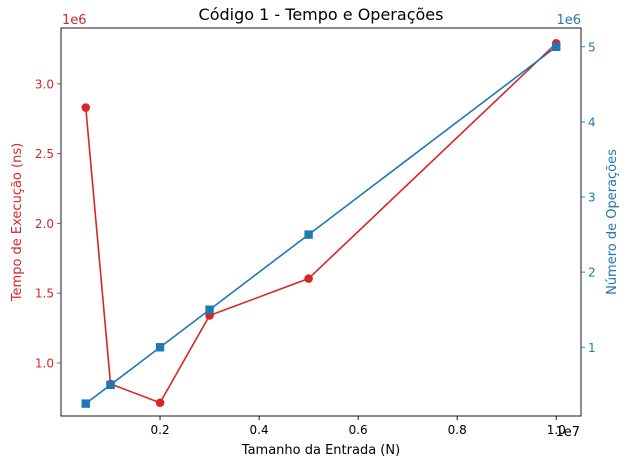  What do you see at coordinates (44, 154) in the screenshot?
I see `left-tick-label-3: 2.5` at bounding box center [44, 154].